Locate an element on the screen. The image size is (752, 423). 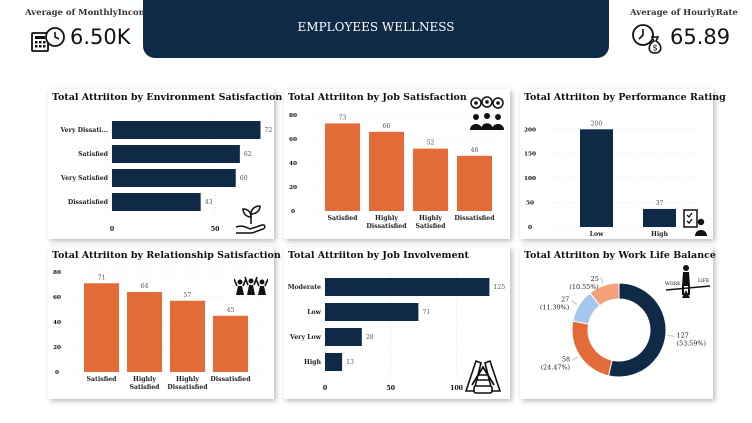
slice-percent-label: (53.59%) is located at coordinates (691, 343).